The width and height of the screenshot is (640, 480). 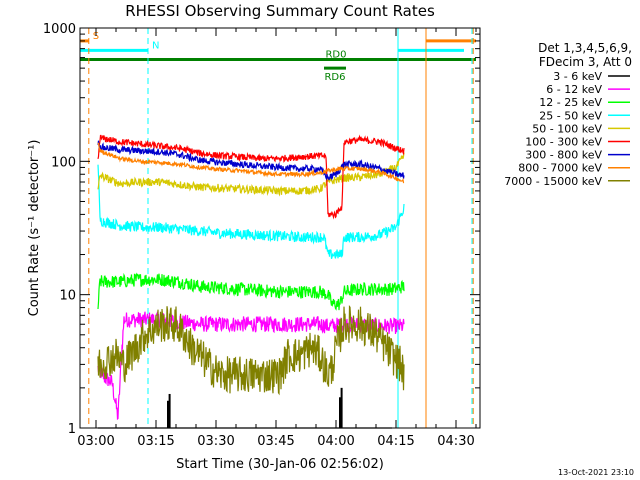 I want to click on x-tick-label: 03:15, so click(x=155, y=441).